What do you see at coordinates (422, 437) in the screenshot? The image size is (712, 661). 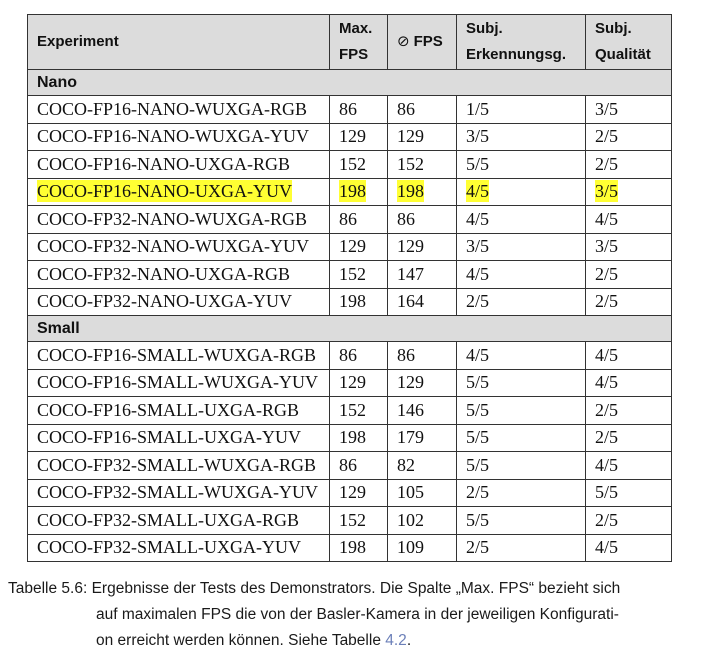 I see `cell-avg-fps: 179` at bounding box center [422, 437].